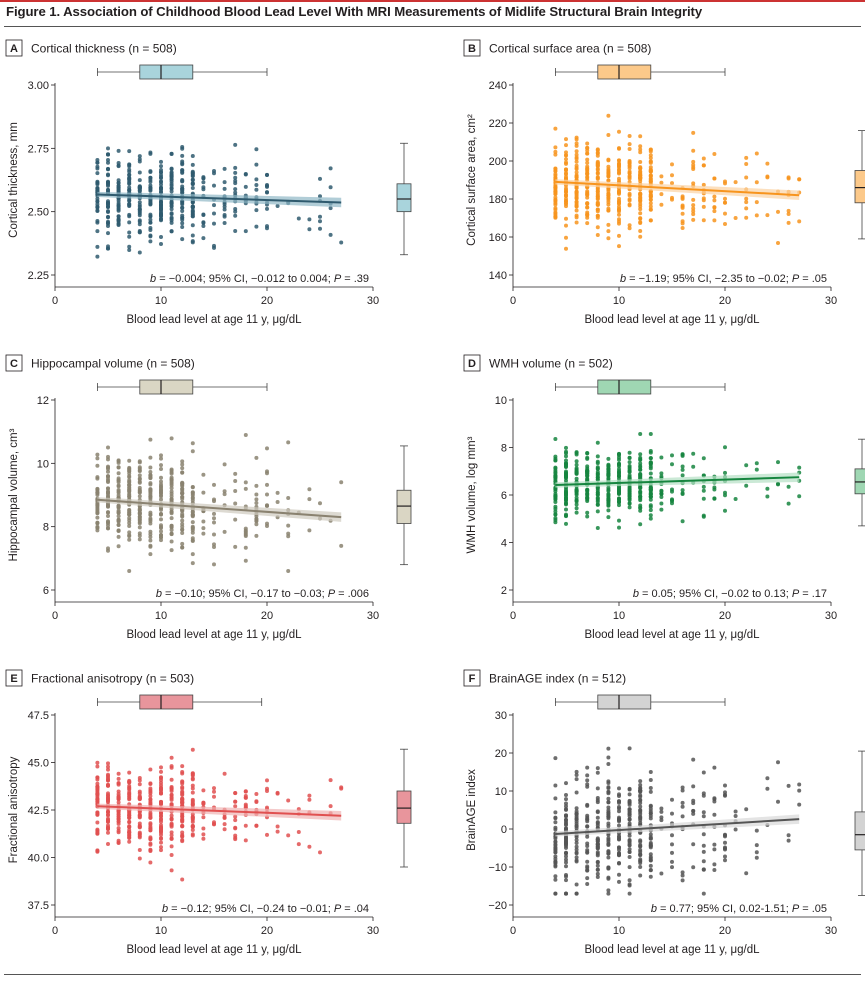 Image resolution: width=865 pixels, height=981 pixels. Describe the element at coordinates (673, 320) in the screenshot. I see `x-axis-label: Blood lead level at age 11 y, μg/dL` at that location.